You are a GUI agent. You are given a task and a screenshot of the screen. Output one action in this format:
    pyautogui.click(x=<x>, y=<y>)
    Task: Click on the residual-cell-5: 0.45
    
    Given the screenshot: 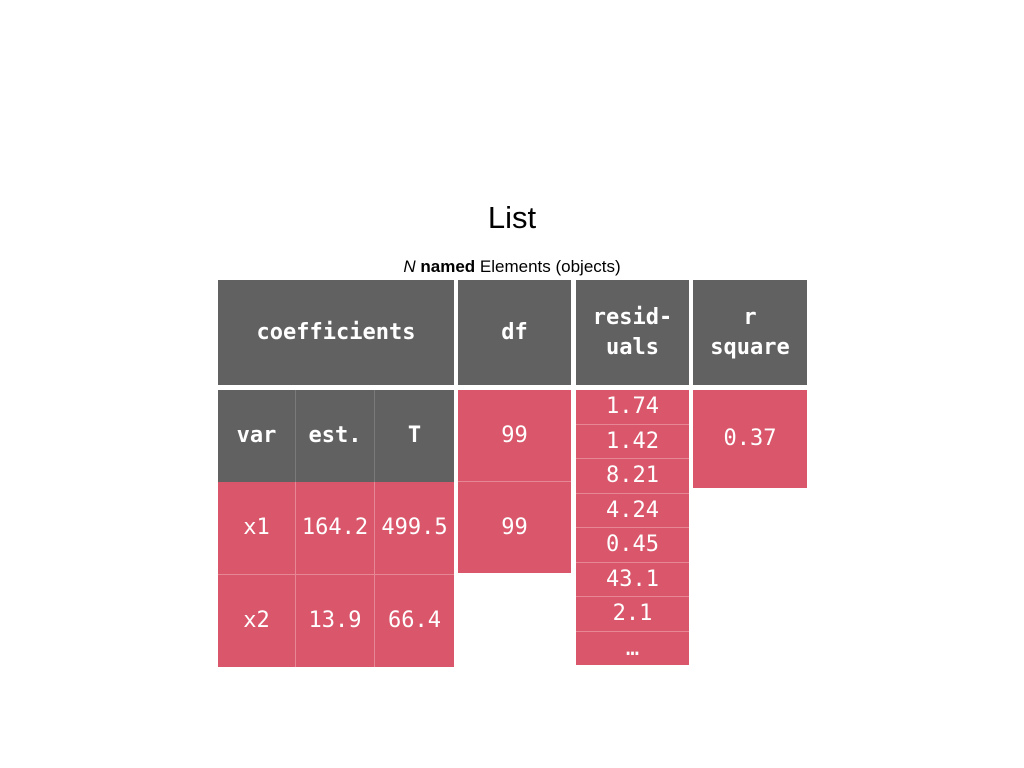 What is the action you would take?
    pyautogui.click(x=632, y=545)
    